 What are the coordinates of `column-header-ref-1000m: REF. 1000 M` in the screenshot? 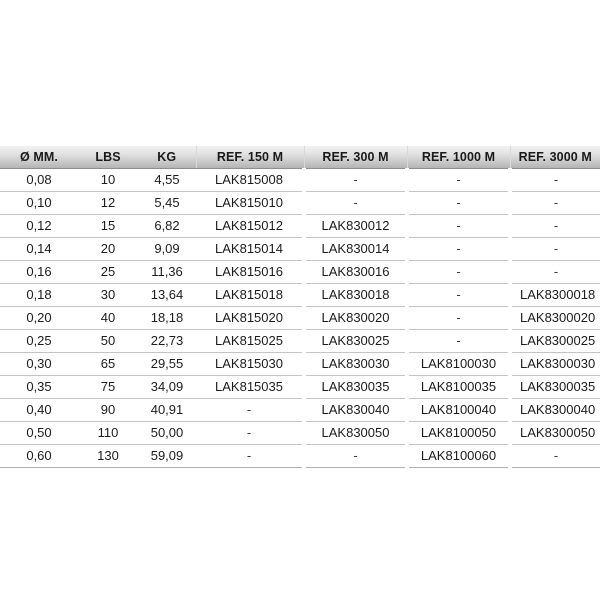 It's located at (458, 157).